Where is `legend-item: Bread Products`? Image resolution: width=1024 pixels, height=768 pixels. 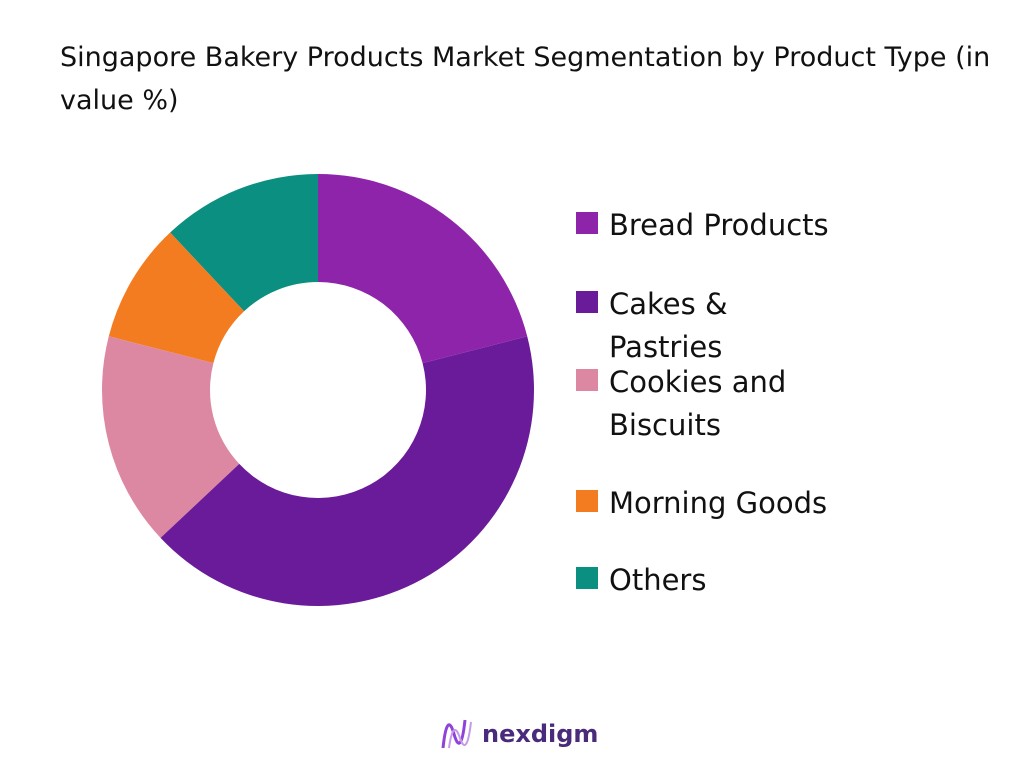
legend-item: Bread Products is located at coordinates (726, 225).